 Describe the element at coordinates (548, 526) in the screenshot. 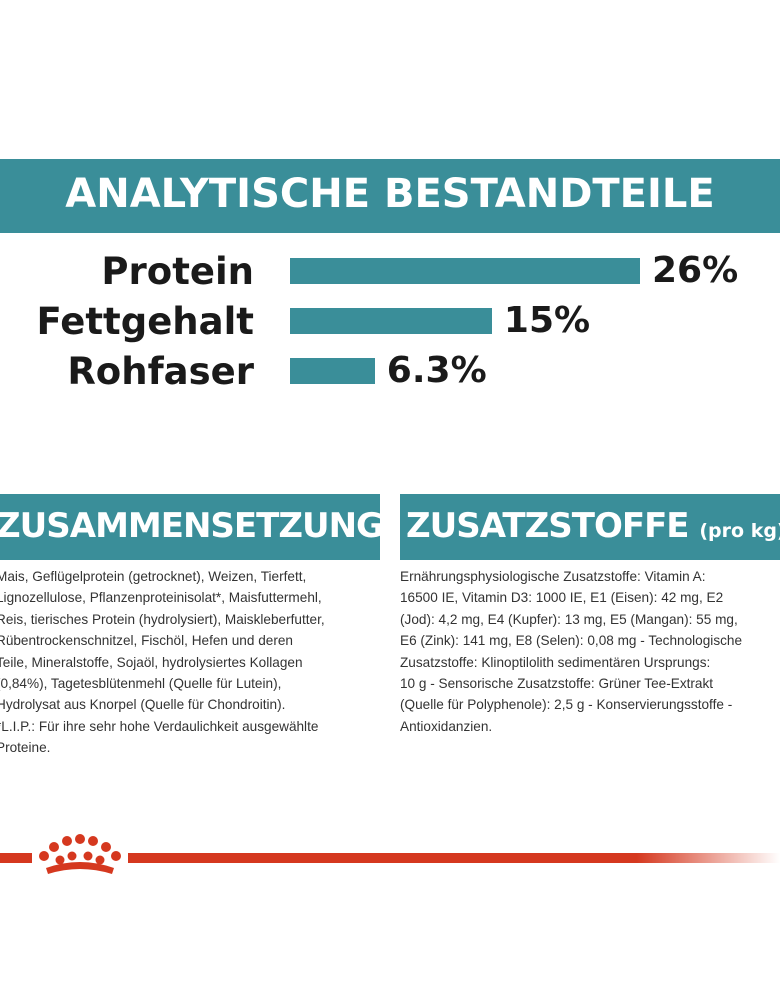

I see `additives-title: ZUSATZSTOFFE` at that location.